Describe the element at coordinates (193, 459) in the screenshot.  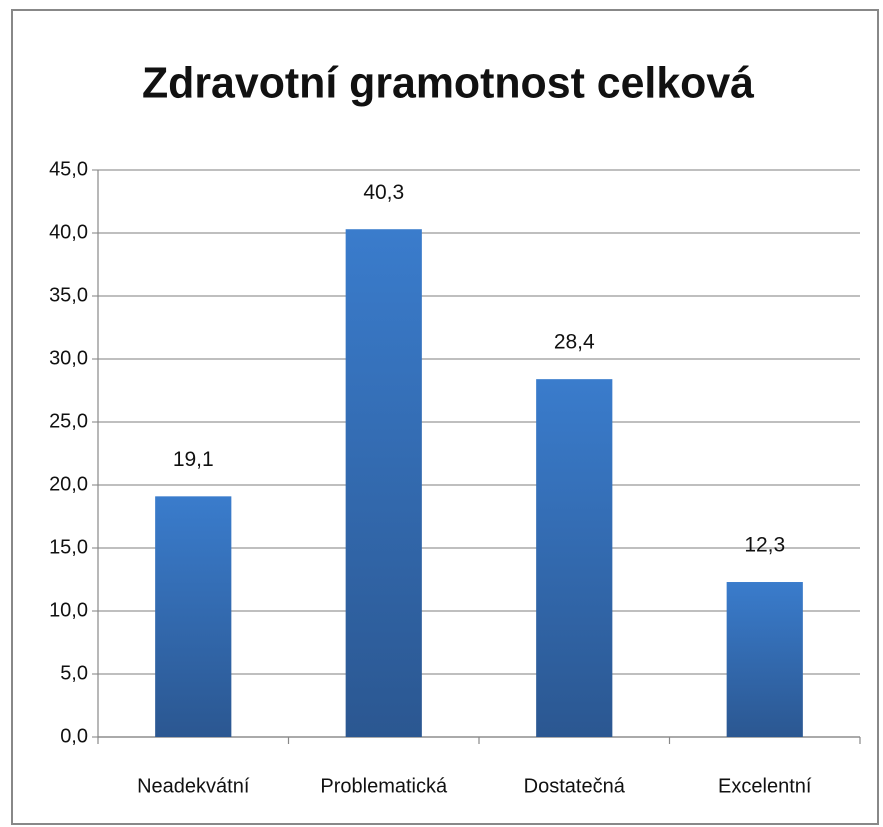
I see `value-label: 19,1` at that location.